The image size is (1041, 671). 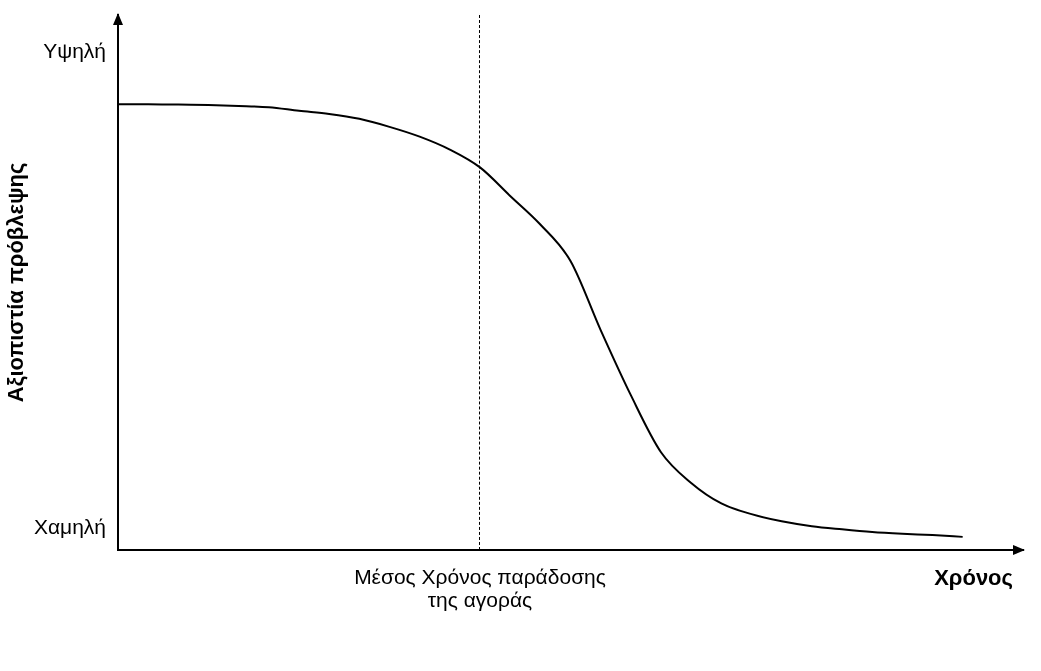 What do you see at coordinates (74, 50) in the screenshot?
I see `text: Υψηλή` at bounding box center [74, 50].